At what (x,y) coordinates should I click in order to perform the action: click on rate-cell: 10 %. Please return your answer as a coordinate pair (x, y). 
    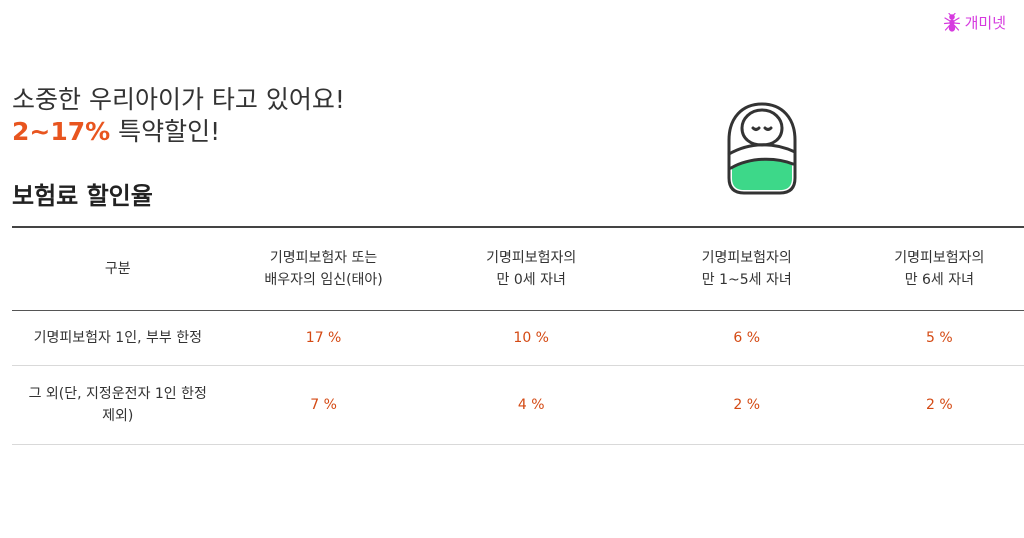
    Looking at the image, I should click on (531, 338).